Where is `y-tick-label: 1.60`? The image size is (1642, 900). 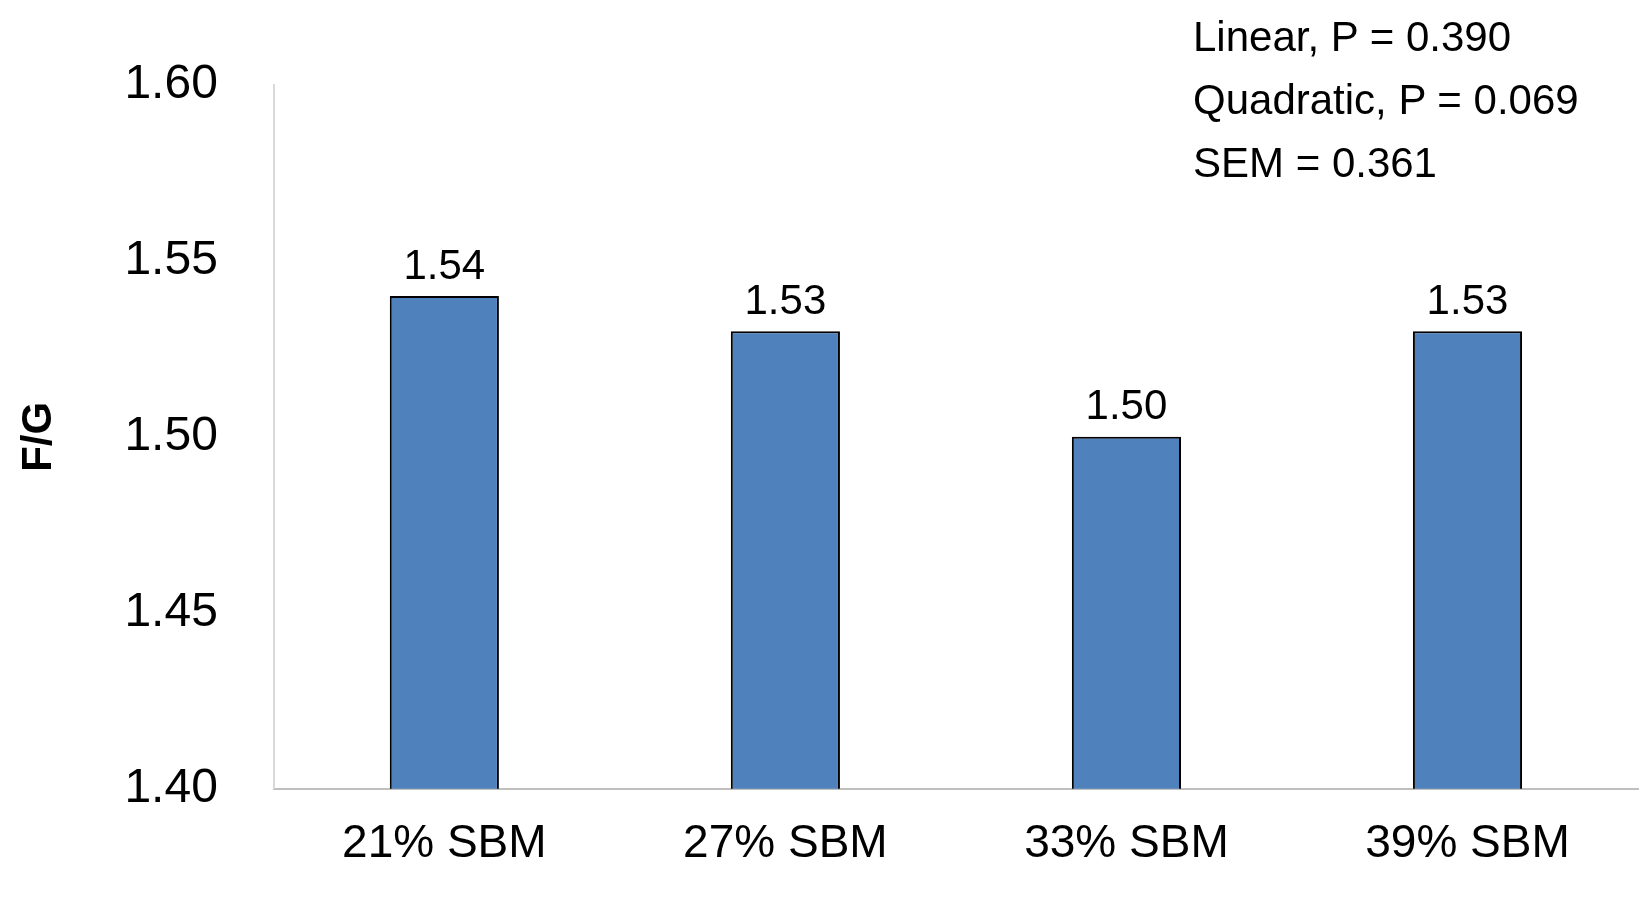 y-tick-label: 1.60 is located at coordinates (171, 82).